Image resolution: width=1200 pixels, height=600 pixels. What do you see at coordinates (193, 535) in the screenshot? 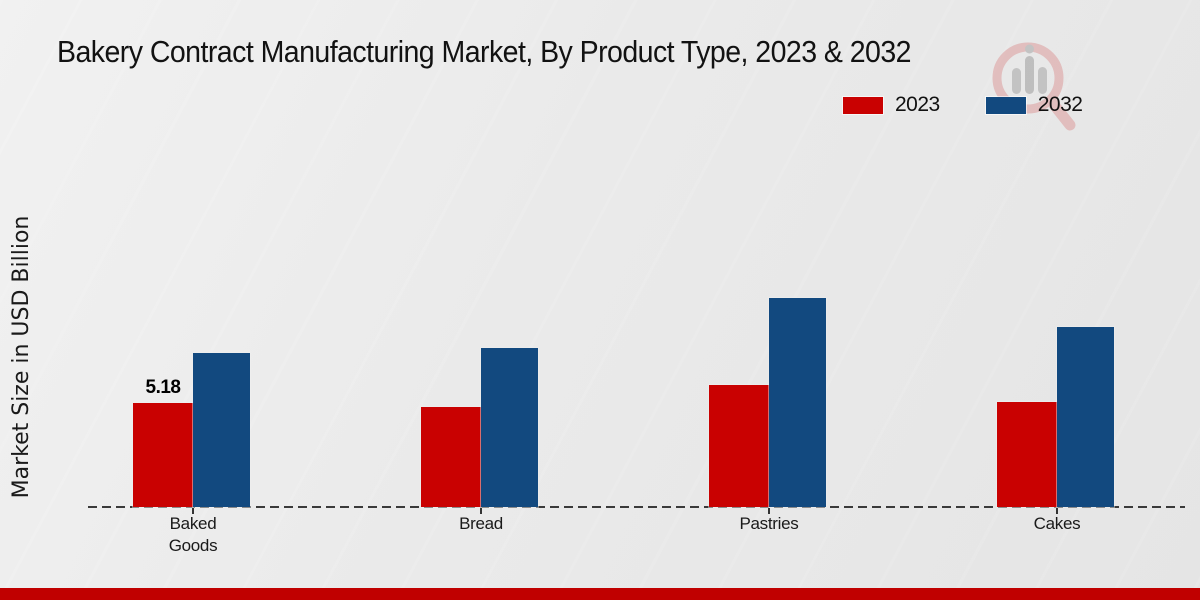
I see `category-label-baked-goods: Baked Goods` at bounding box center [193, 535].